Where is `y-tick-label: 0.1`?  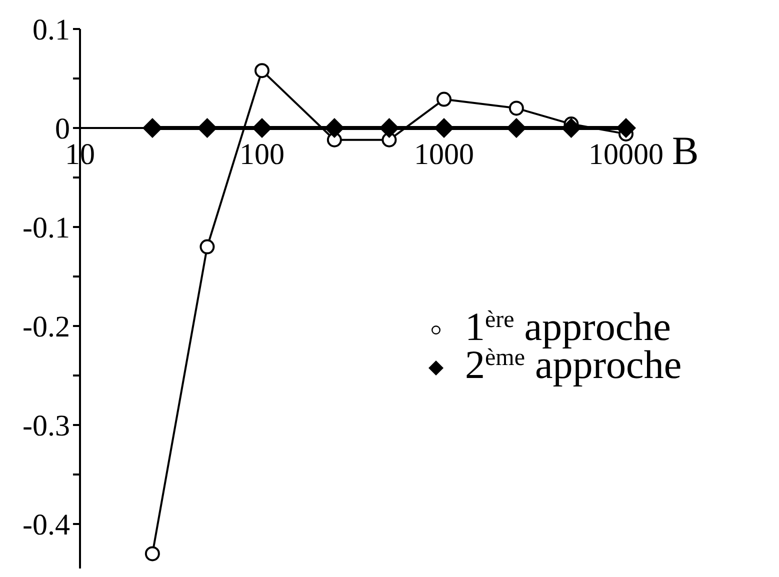
y-tick-label: 0.1 is located at coordinates (51, 30).